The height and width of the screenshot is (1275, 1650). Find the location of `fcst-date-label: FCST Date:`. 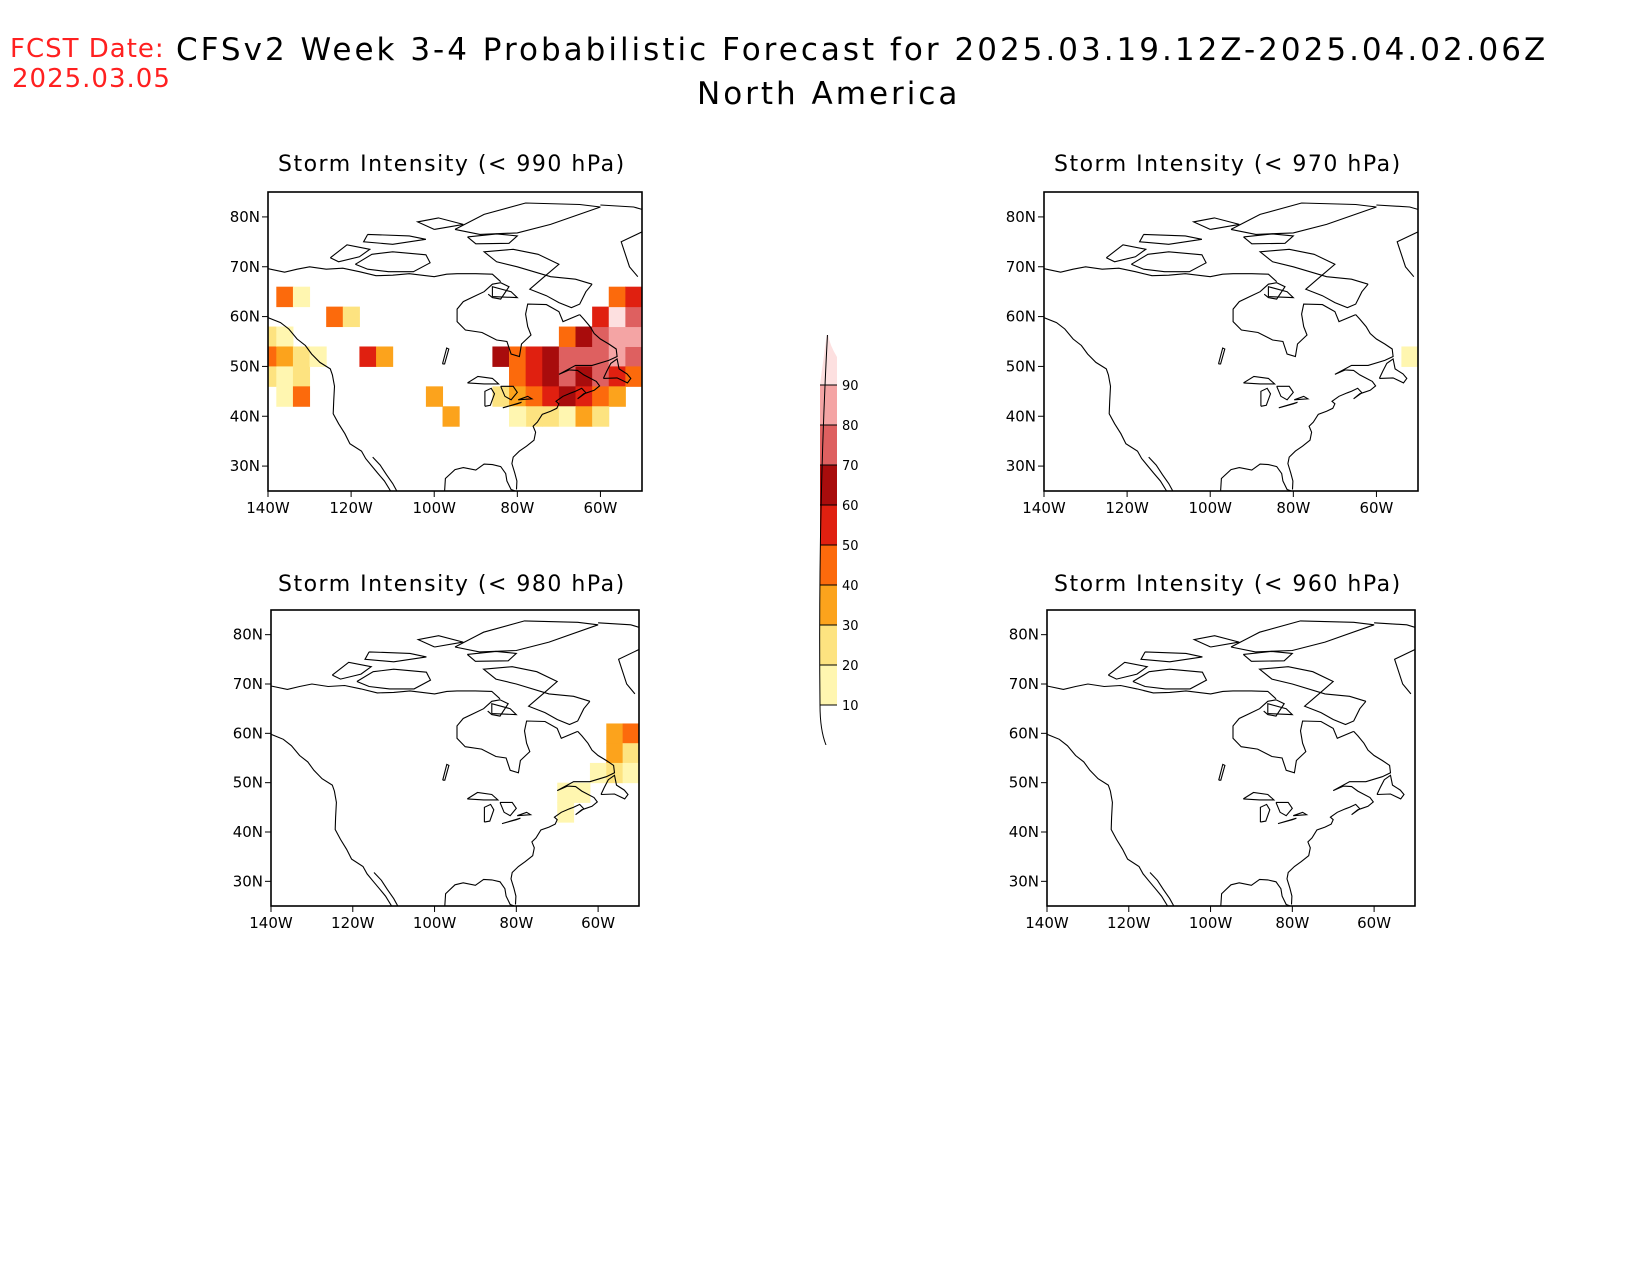

fcst-date-label: FCST Date: is located at coordinates (87, 49).